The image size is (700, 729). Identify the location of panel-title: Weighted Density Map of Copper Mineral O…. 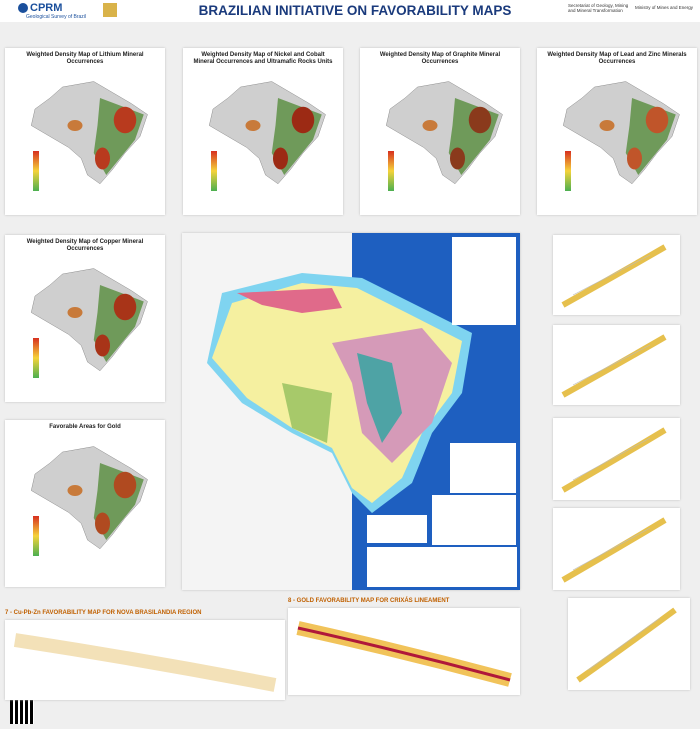
(85, 246).